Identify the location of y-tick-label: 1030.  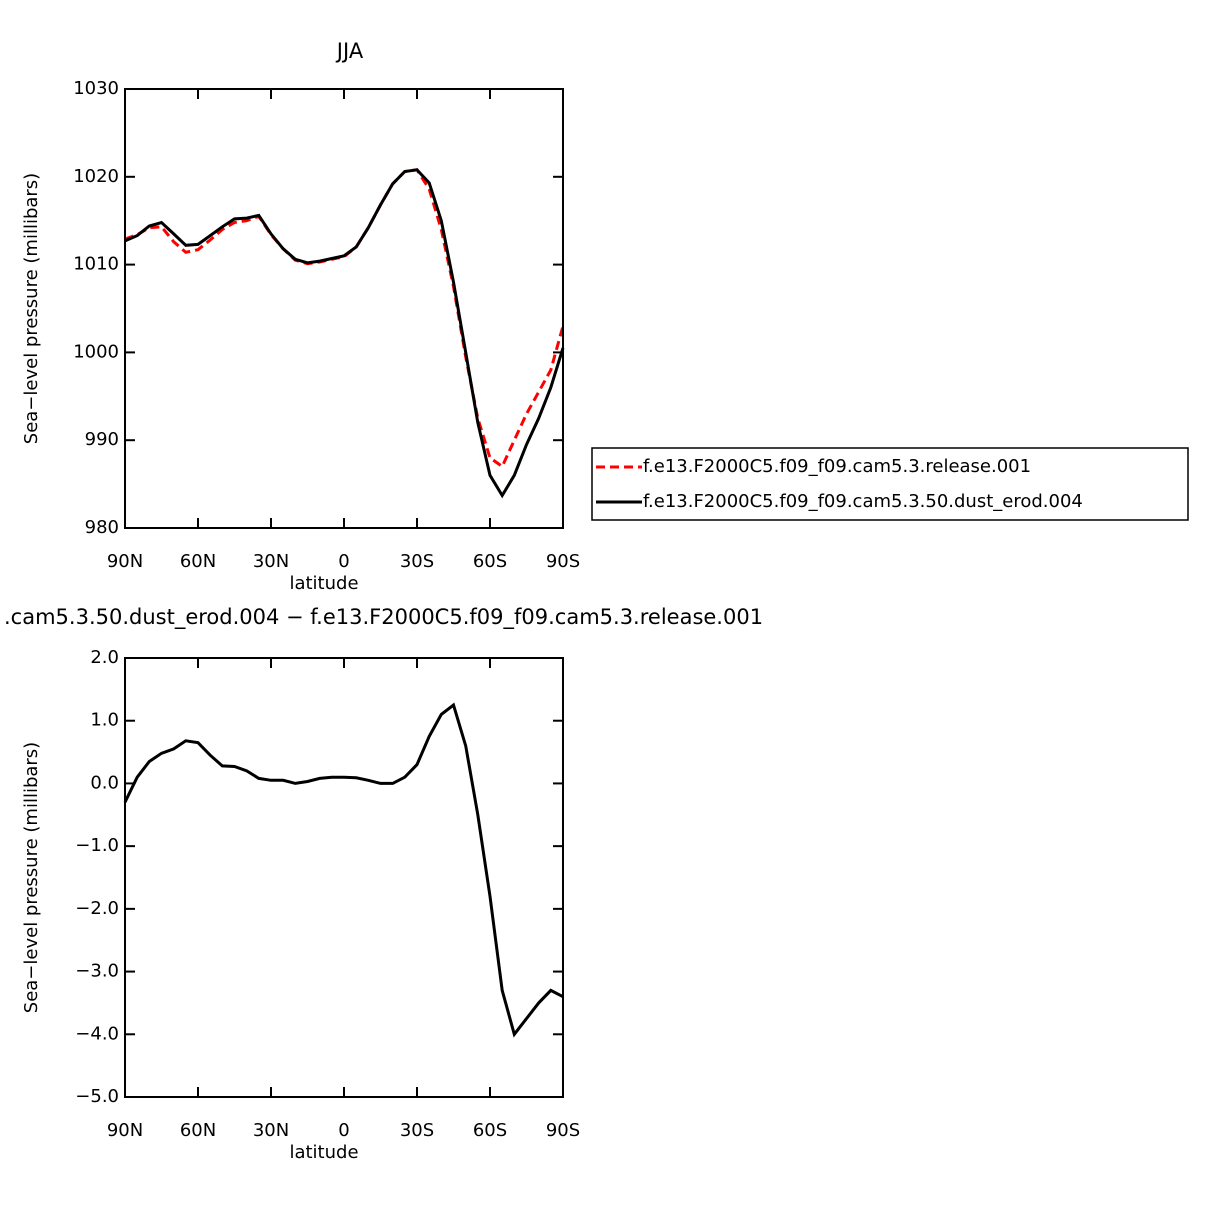
(96, 88).